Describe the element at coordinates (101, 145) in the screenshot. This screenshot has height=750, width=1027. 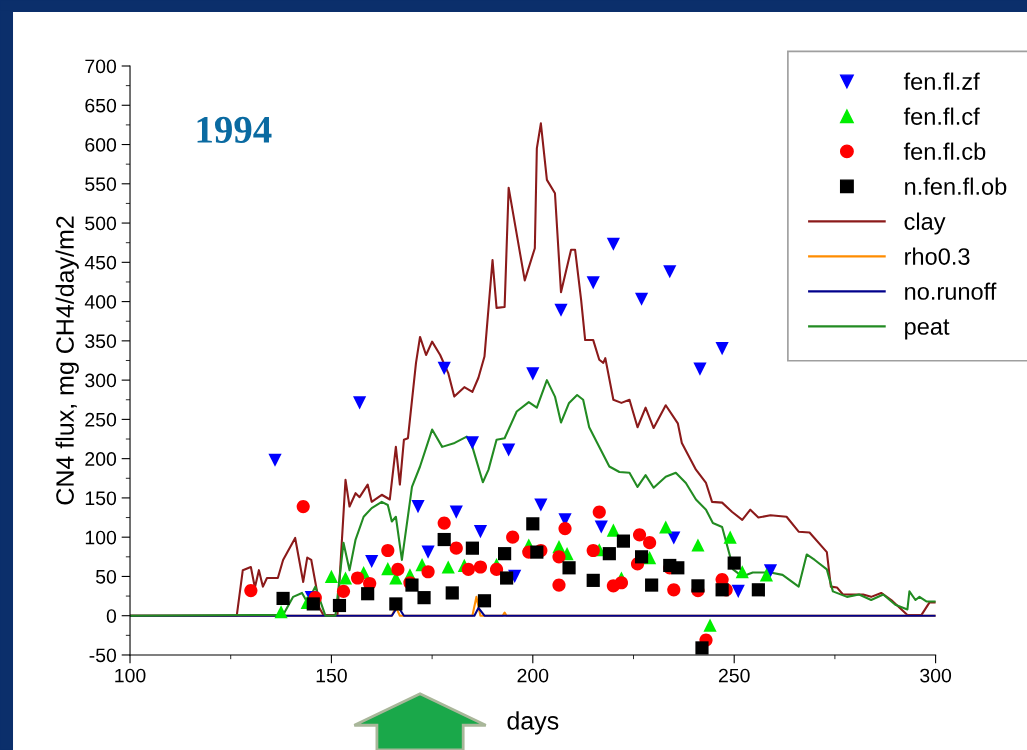
I see `y-tick-label: 600` at that location.